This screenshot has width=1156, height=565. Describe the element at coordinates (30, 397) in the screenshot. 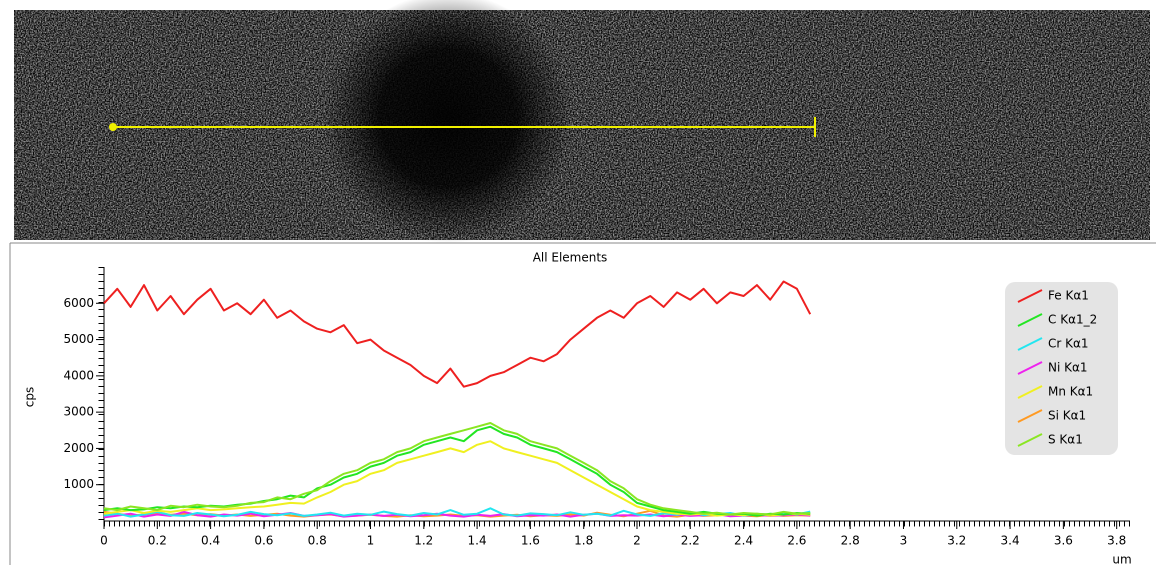

I see `y-axis-label: cps` at that location.